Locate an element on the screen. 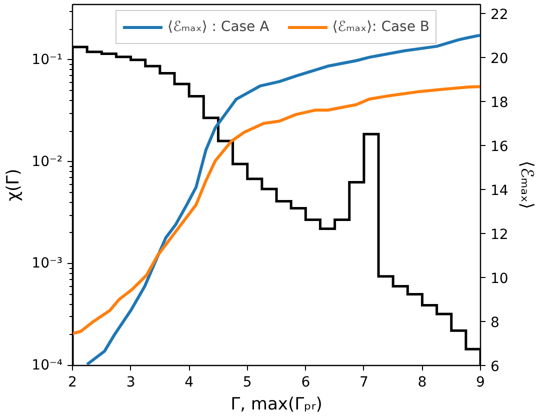 The image size is (550, 417). x-tick-label: 7 is located at coordinates (363, 382).